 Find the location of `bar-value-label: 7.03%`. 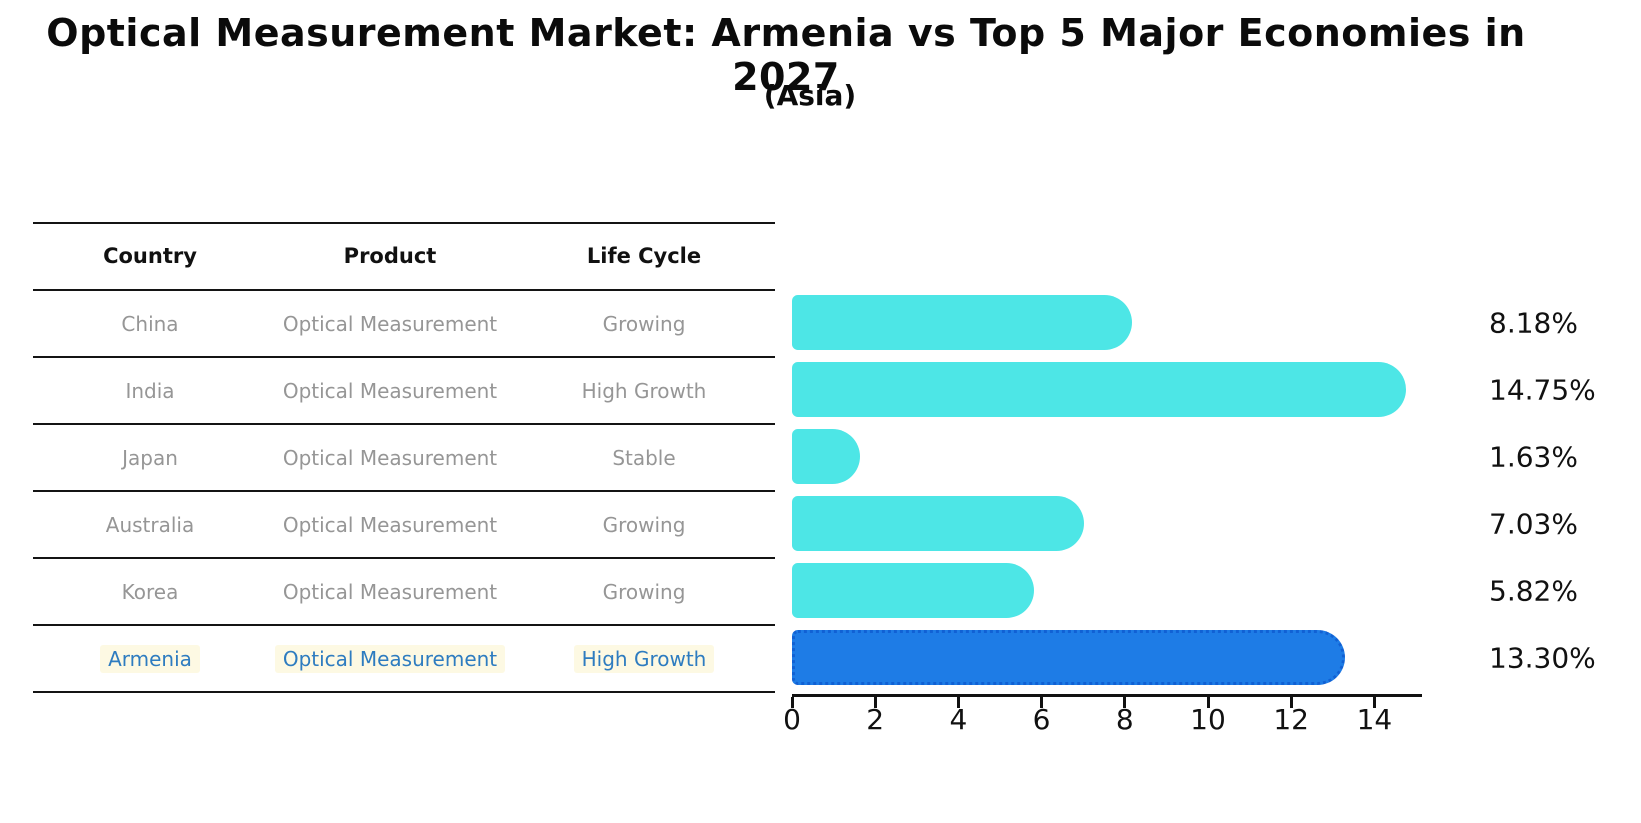

bar-value-label: 7.03% is located at coordinates (1533, 523).